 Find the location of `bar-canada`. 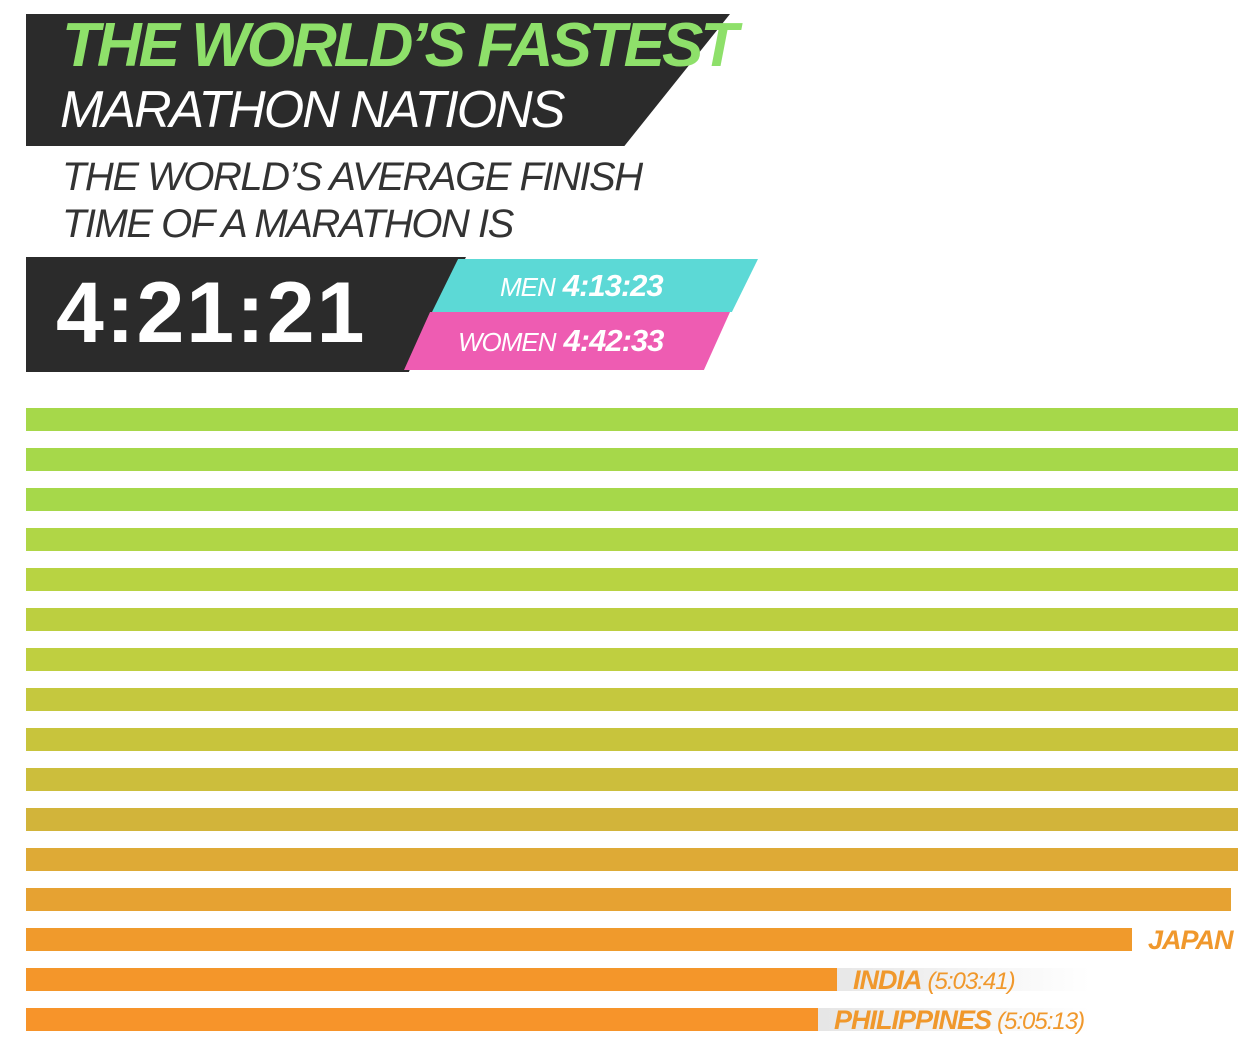

bar-canada is located at coordinates (632, 539).